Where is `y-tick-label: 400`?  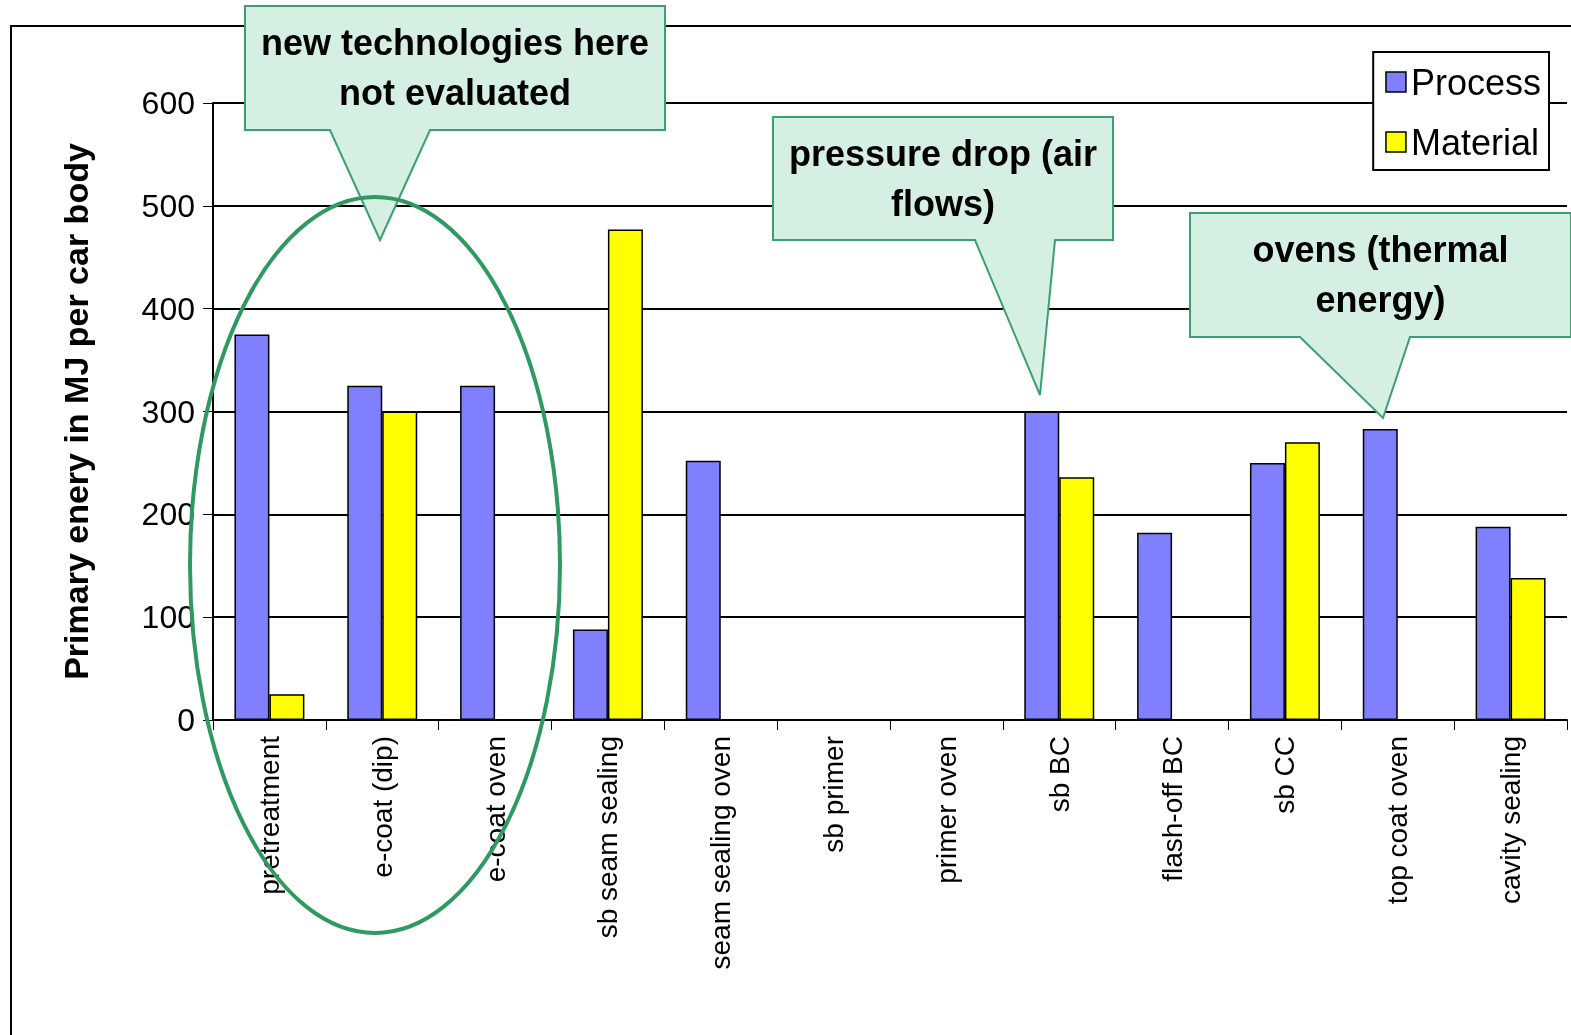
y-tick-label: 400 is located at coordinates (168, 308).